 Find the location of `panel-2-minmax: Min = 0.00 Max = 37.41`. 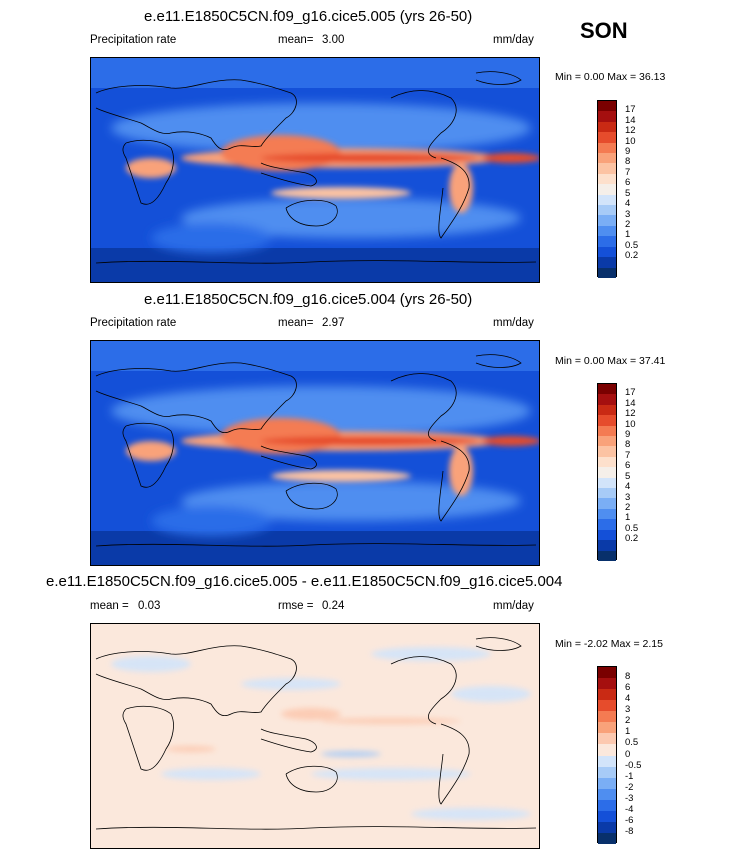

panel-2-minmax: Min = 0.00 Max = 37.41 is located at coordinates (610, 361).